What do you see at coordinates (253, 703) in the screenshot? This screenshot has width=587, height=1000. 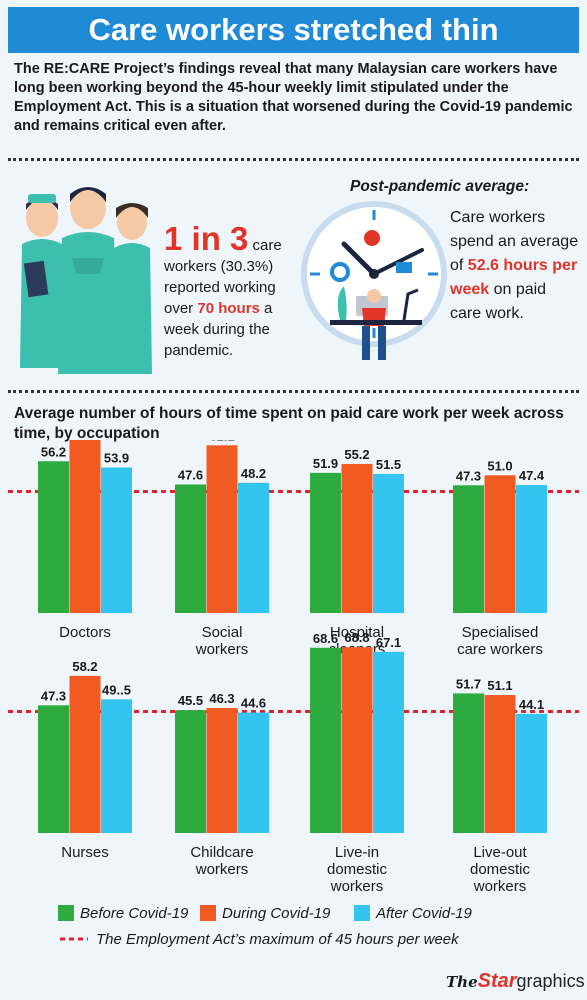 I see `bar-value-label: 44.6` at bounding box center [253, 703].